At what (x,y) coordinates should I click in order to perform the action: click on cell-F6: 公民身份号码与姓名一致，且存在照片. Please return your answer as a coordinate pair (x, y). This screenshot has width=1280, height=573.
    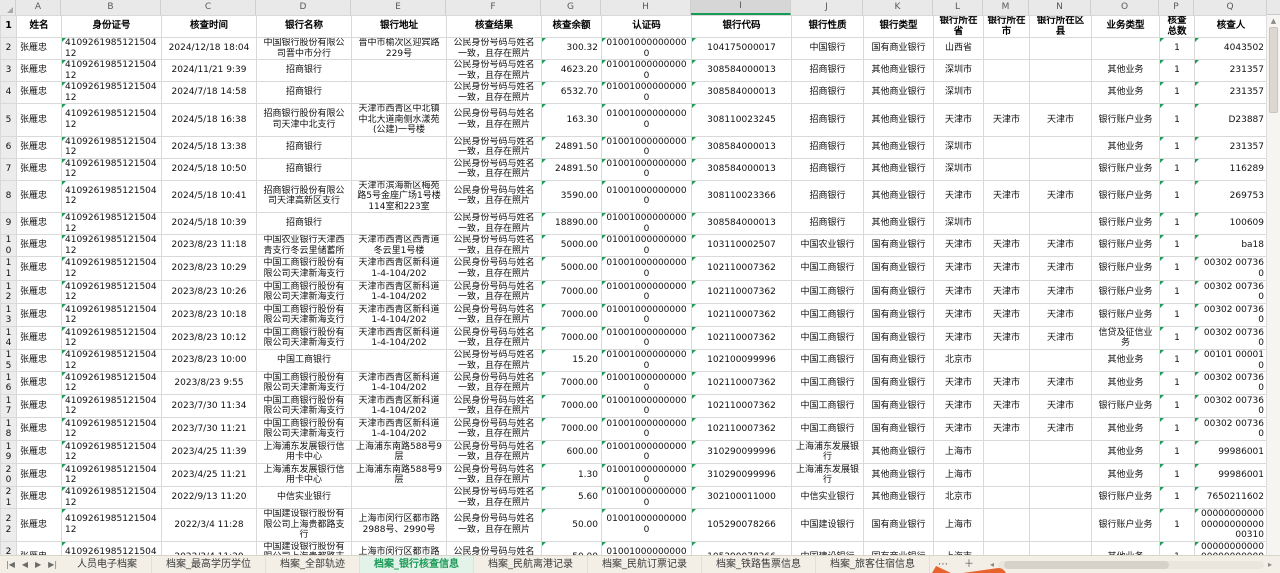
    Looking at the image, I should click on (494, 147).